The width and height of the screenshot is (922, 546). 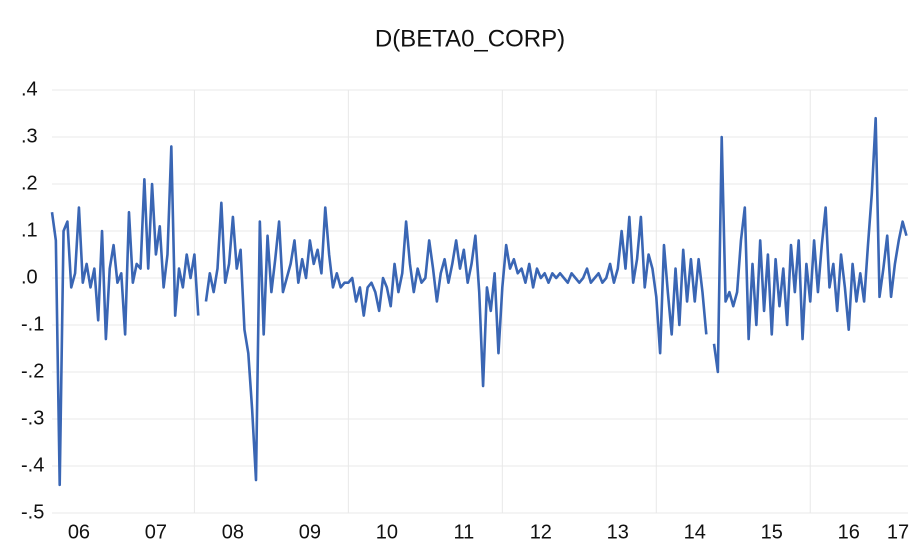 What do you see at coordinates (29, 136) in the screenshot?
I see `y-tick-label: .3` at bounding box center [29, 136].